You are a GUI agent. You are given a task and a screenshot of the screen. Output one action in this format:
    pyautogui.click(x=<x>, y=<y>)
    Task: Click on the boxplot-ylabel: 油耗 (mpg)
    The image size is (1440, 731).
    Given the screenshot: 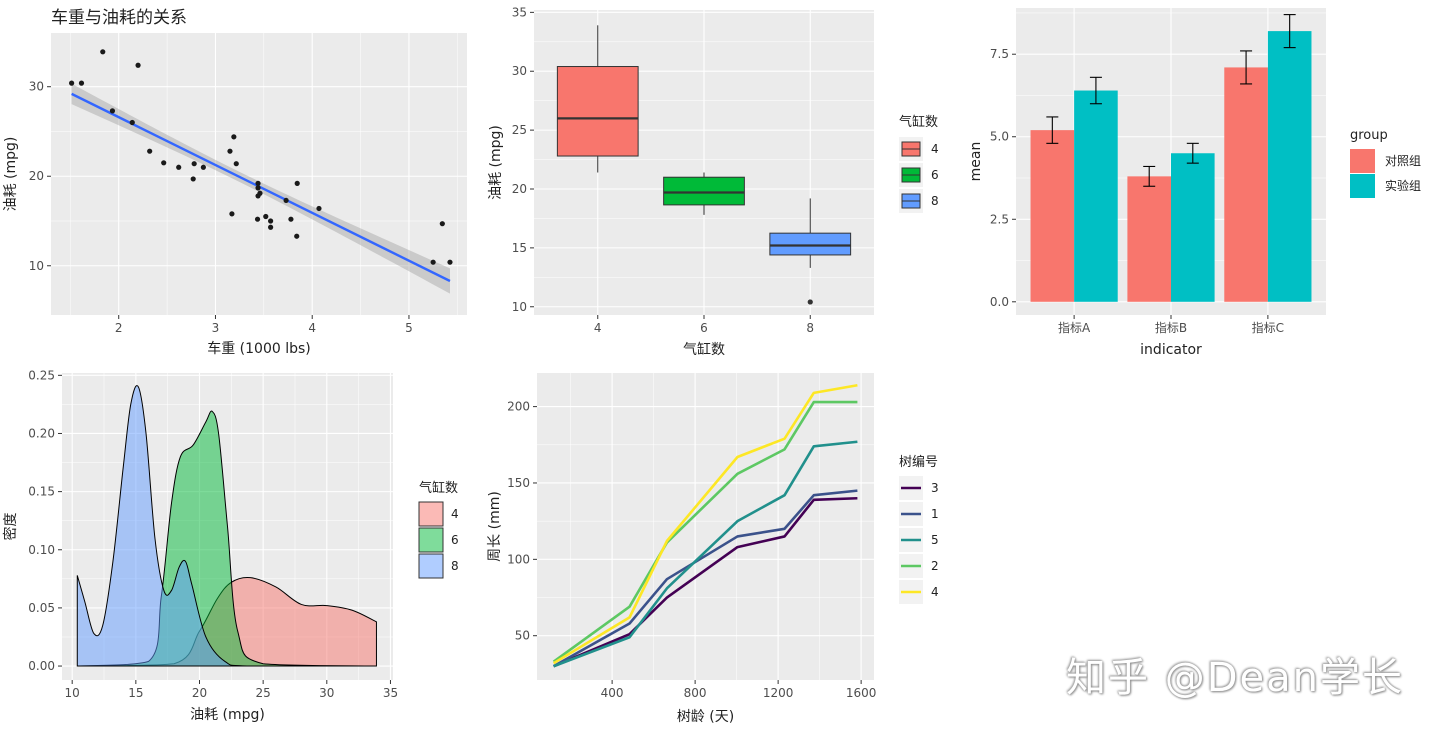 What is the action you would take?
    pyautogui.click(x=496, y=162)
    